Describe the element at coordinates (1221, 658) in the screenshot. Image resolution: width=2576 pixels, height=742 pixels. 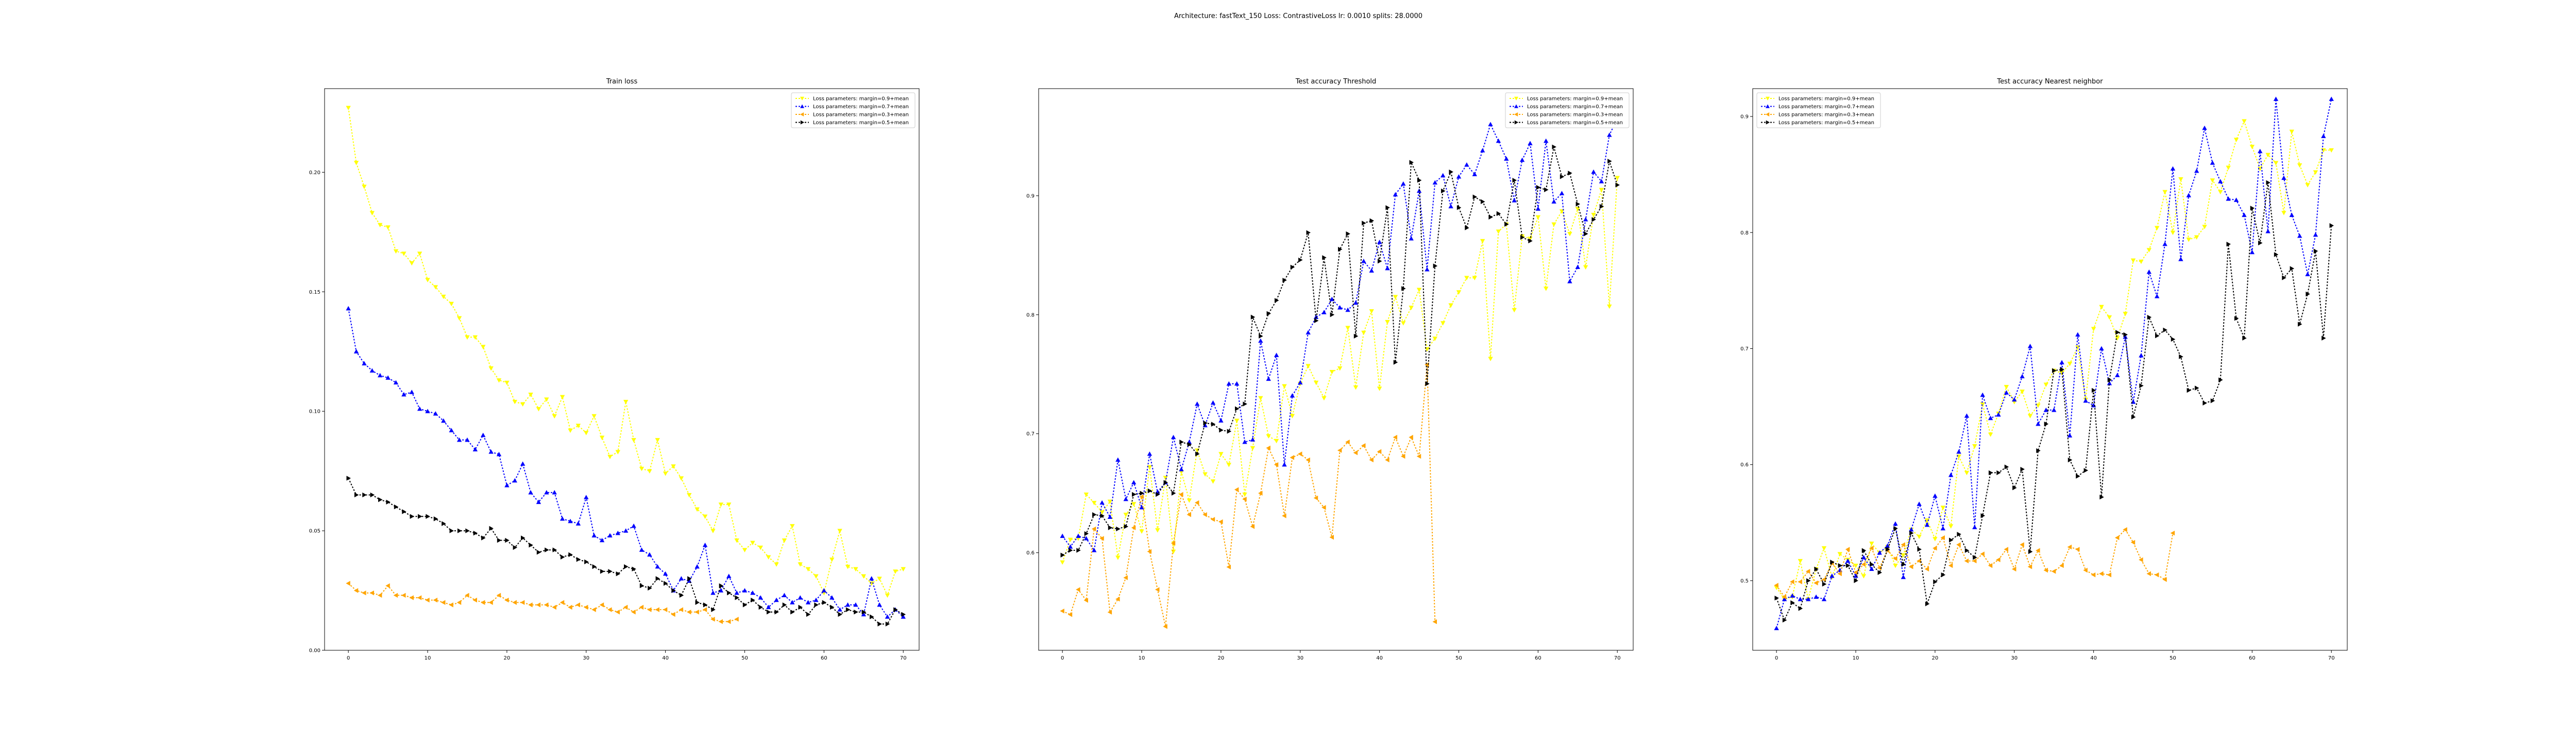
I see `threshold-xtick-label: 20` at that location.